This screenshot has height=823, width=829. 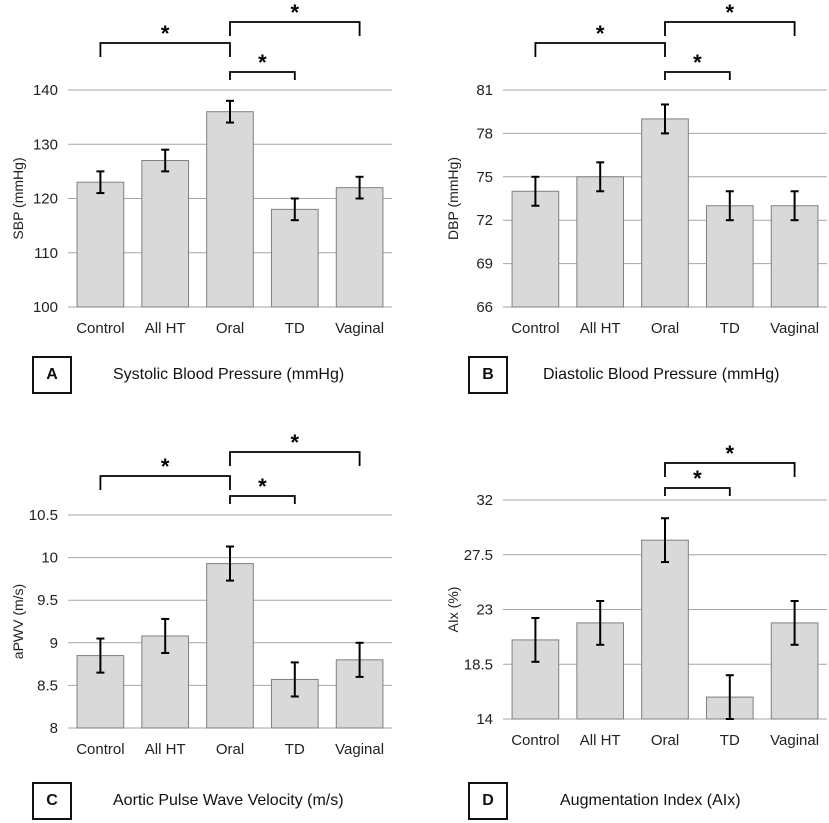 What do you see at coordinates (484, 307) in the screenshot?
I see `y-tick-label: 66` at bounding box center [484, 307].